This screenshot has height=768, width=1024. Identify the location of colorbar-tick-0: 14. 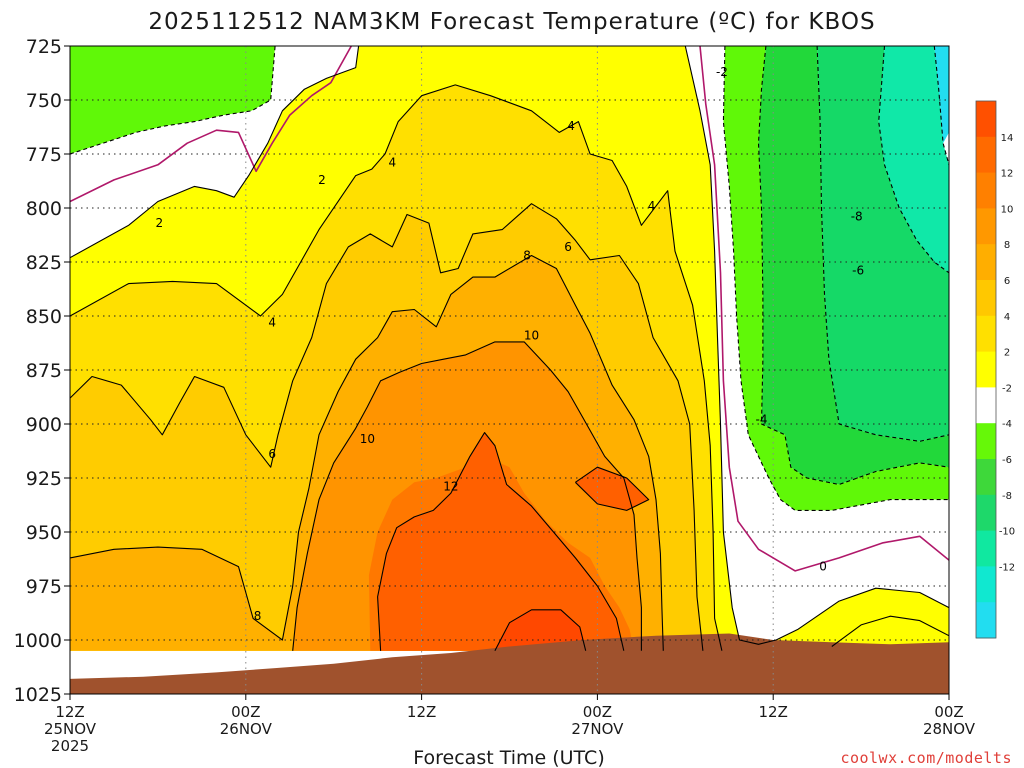
(1007, 138).